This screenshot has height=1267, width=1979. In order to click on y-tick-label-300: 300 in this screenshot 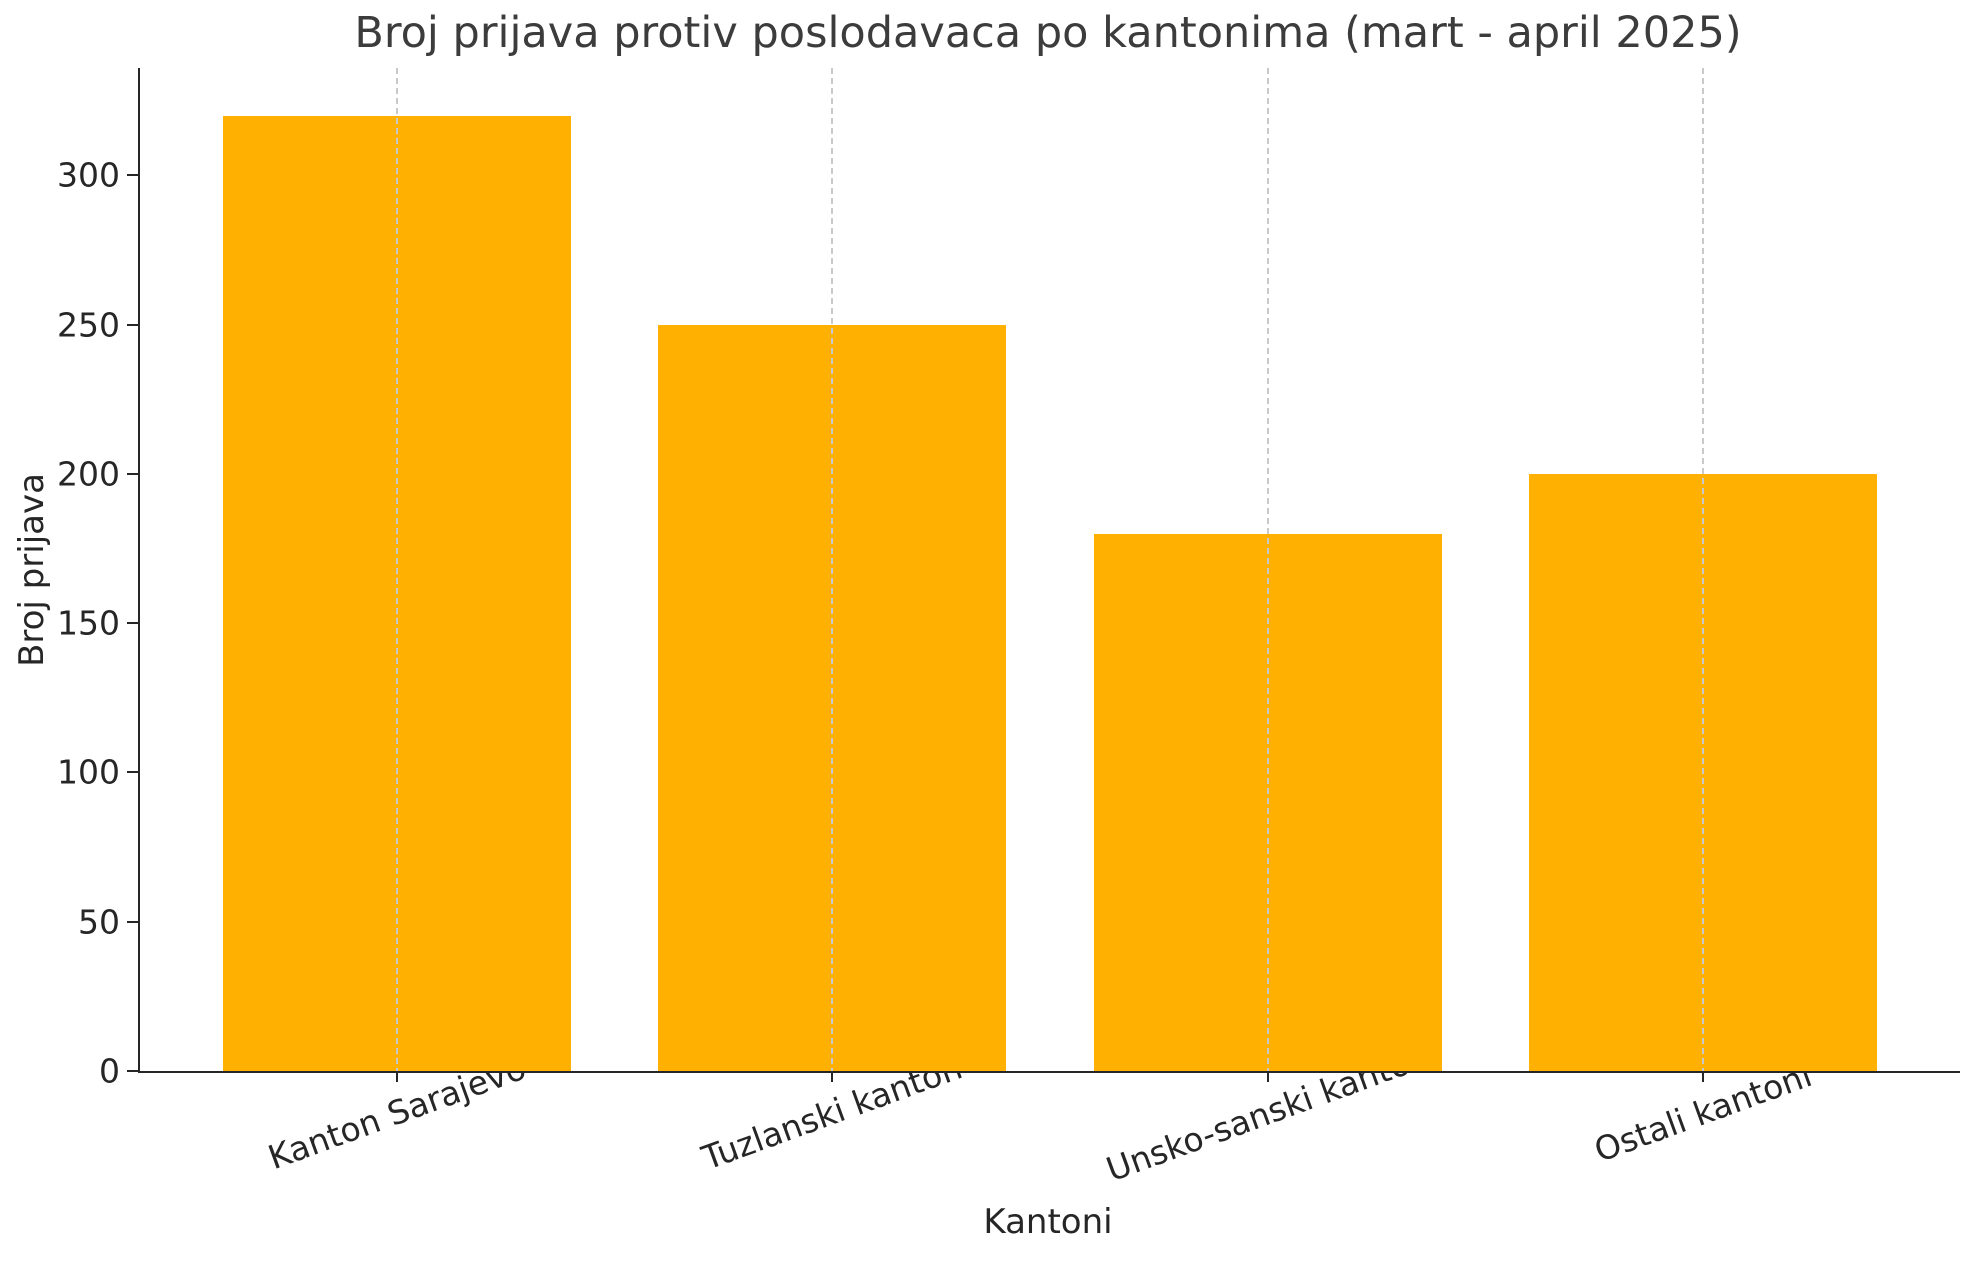, I will do `click(88, 175)`.